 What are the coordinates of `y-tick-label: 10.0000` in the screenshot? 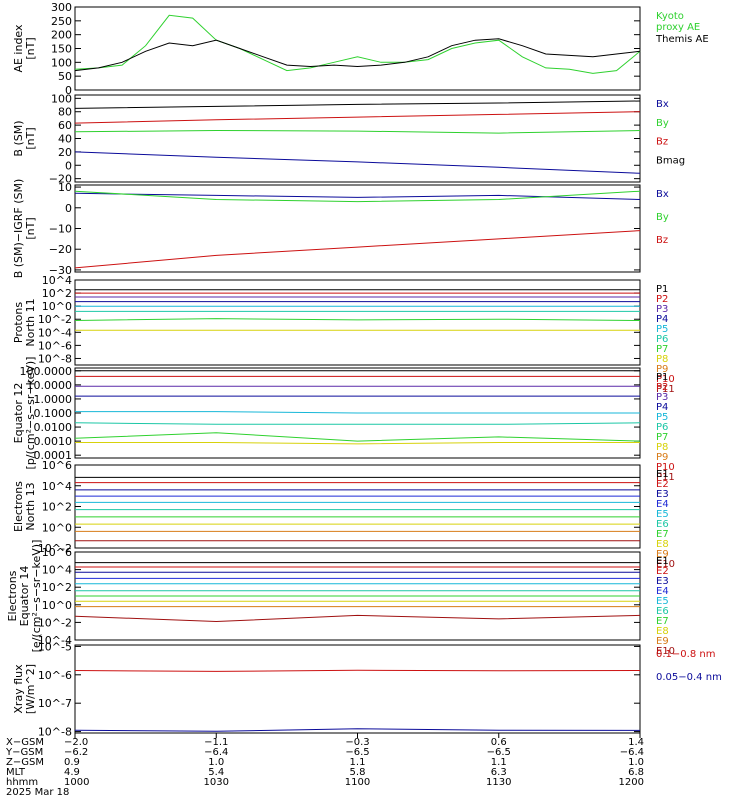 It's located at (50, 385).